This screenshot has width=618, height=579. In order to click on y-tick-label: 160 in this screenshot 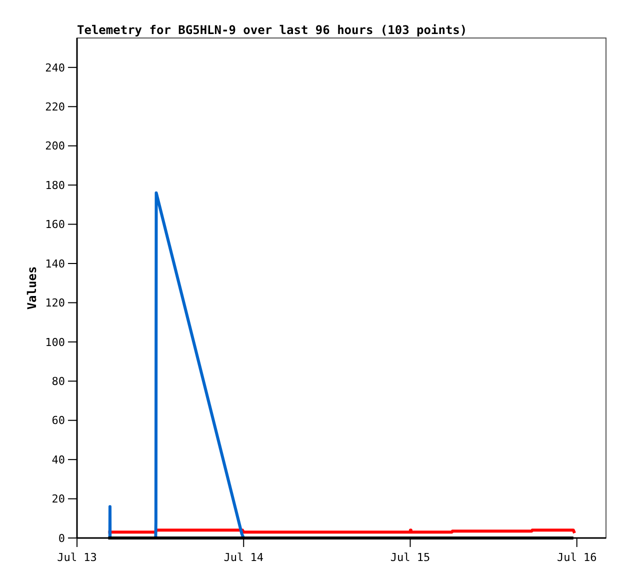, I will do `click(55, 225)`.